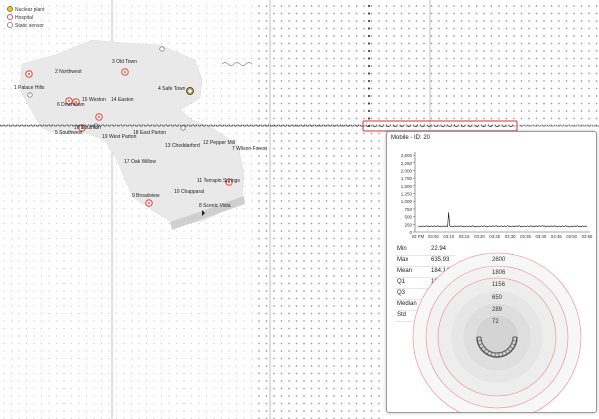  I want to click on y-tick-label: 1,750, so click(407, 178).